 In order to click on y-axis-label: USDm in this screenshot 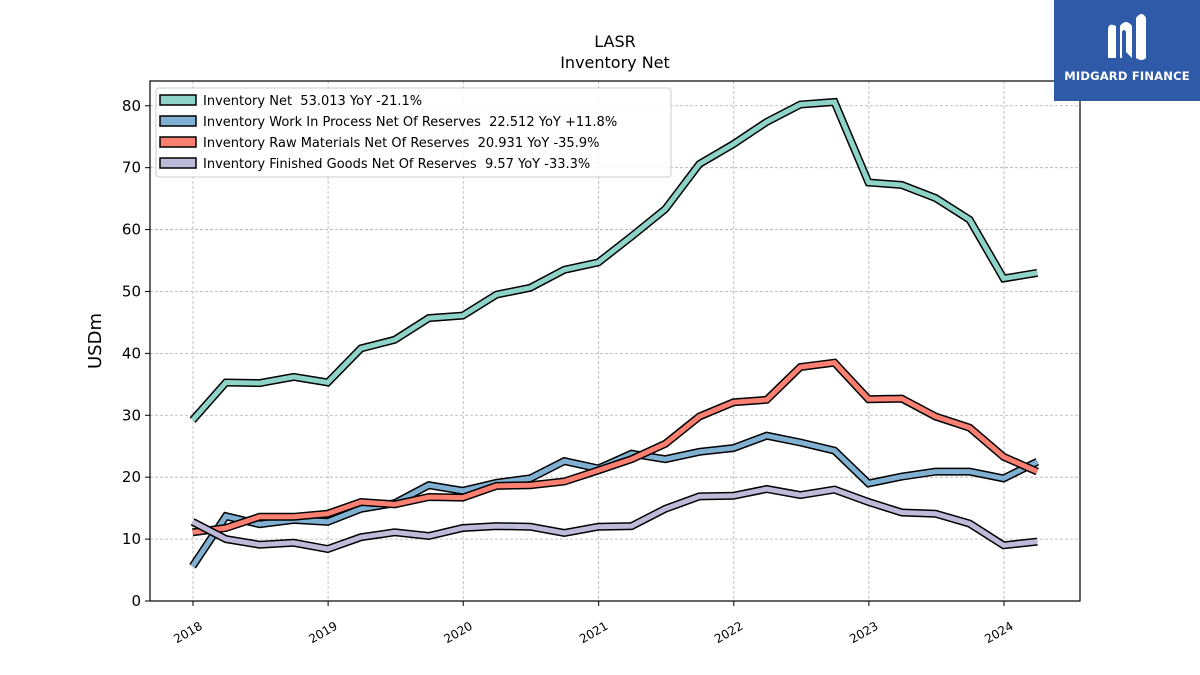, I will do `click(95, 341)`.